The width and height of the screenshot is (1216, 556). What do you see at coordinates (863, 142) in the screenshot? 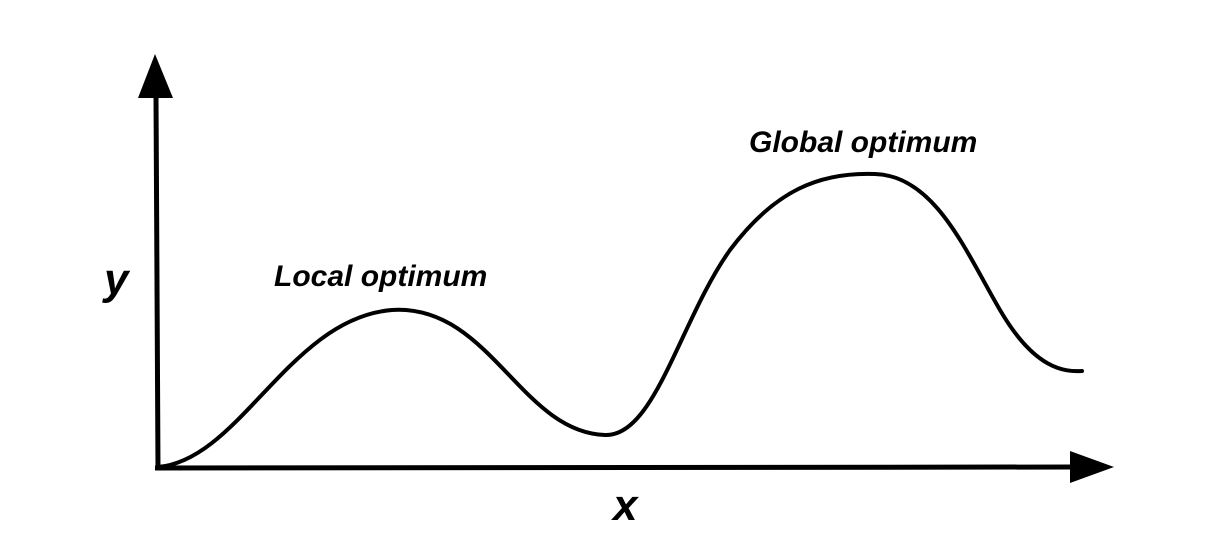
I see `global-optimum-label: Global optimum` at bounding box center [863, 142].